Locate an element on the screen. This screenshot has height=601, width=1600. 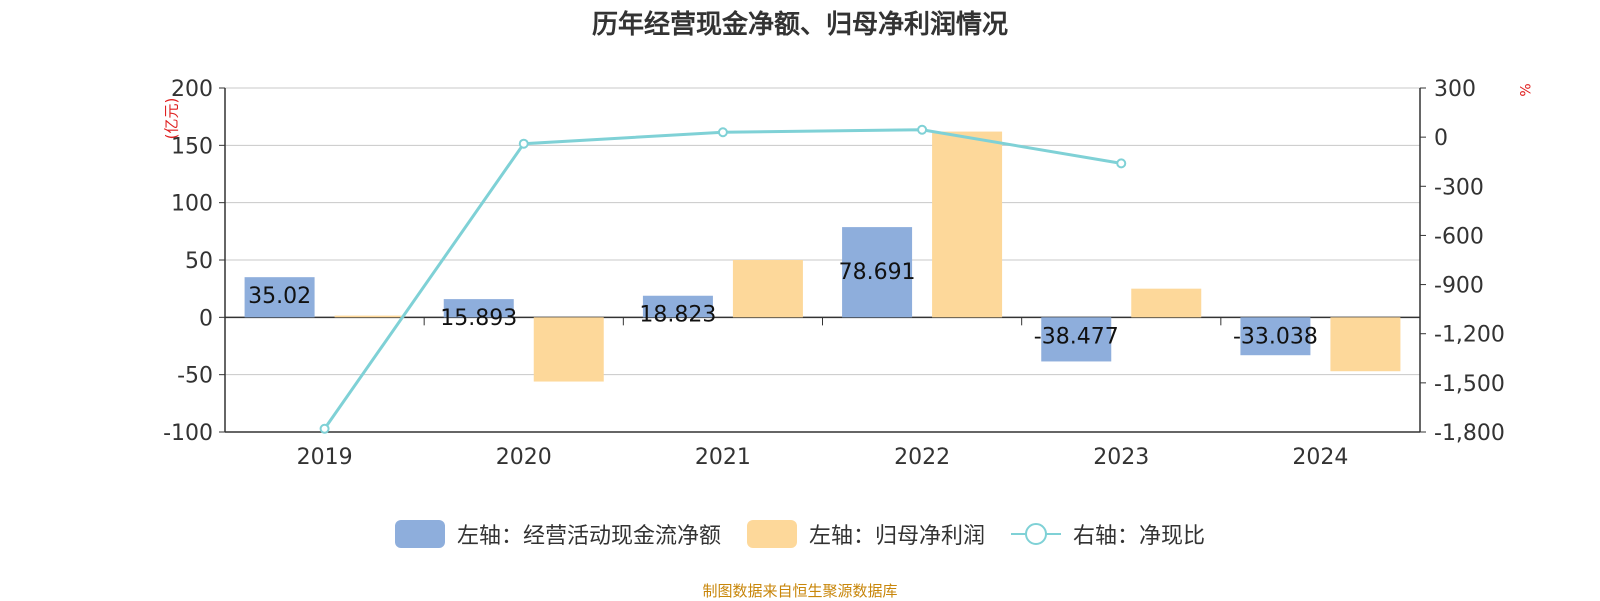
right-tick-label: -1,200 is located at coordinates (1469, 335).